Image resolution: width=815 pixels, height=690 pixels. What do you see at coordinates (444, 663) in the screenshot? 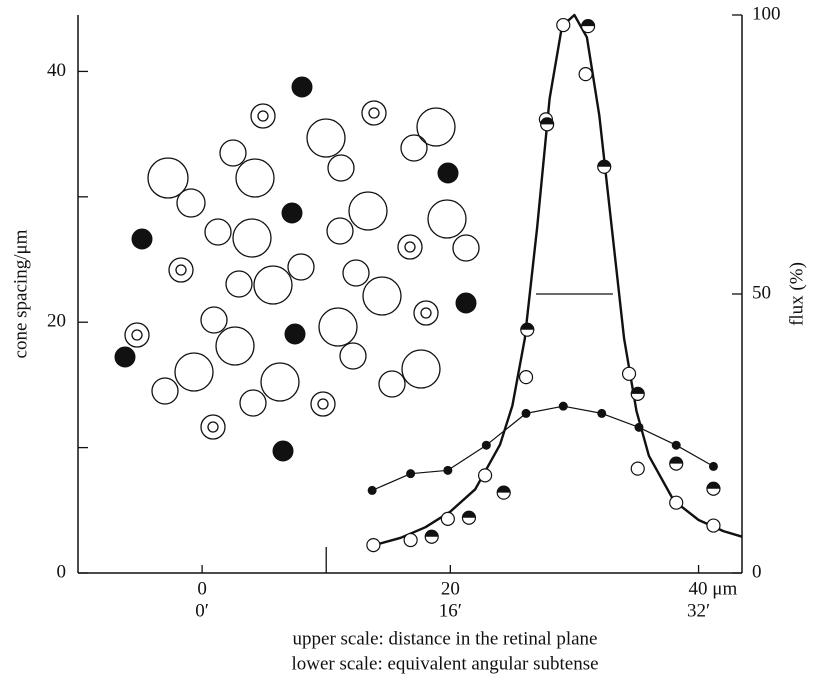
I see `caption: lower scale: equivalent angular subtense` at bounding box center [444, 663].